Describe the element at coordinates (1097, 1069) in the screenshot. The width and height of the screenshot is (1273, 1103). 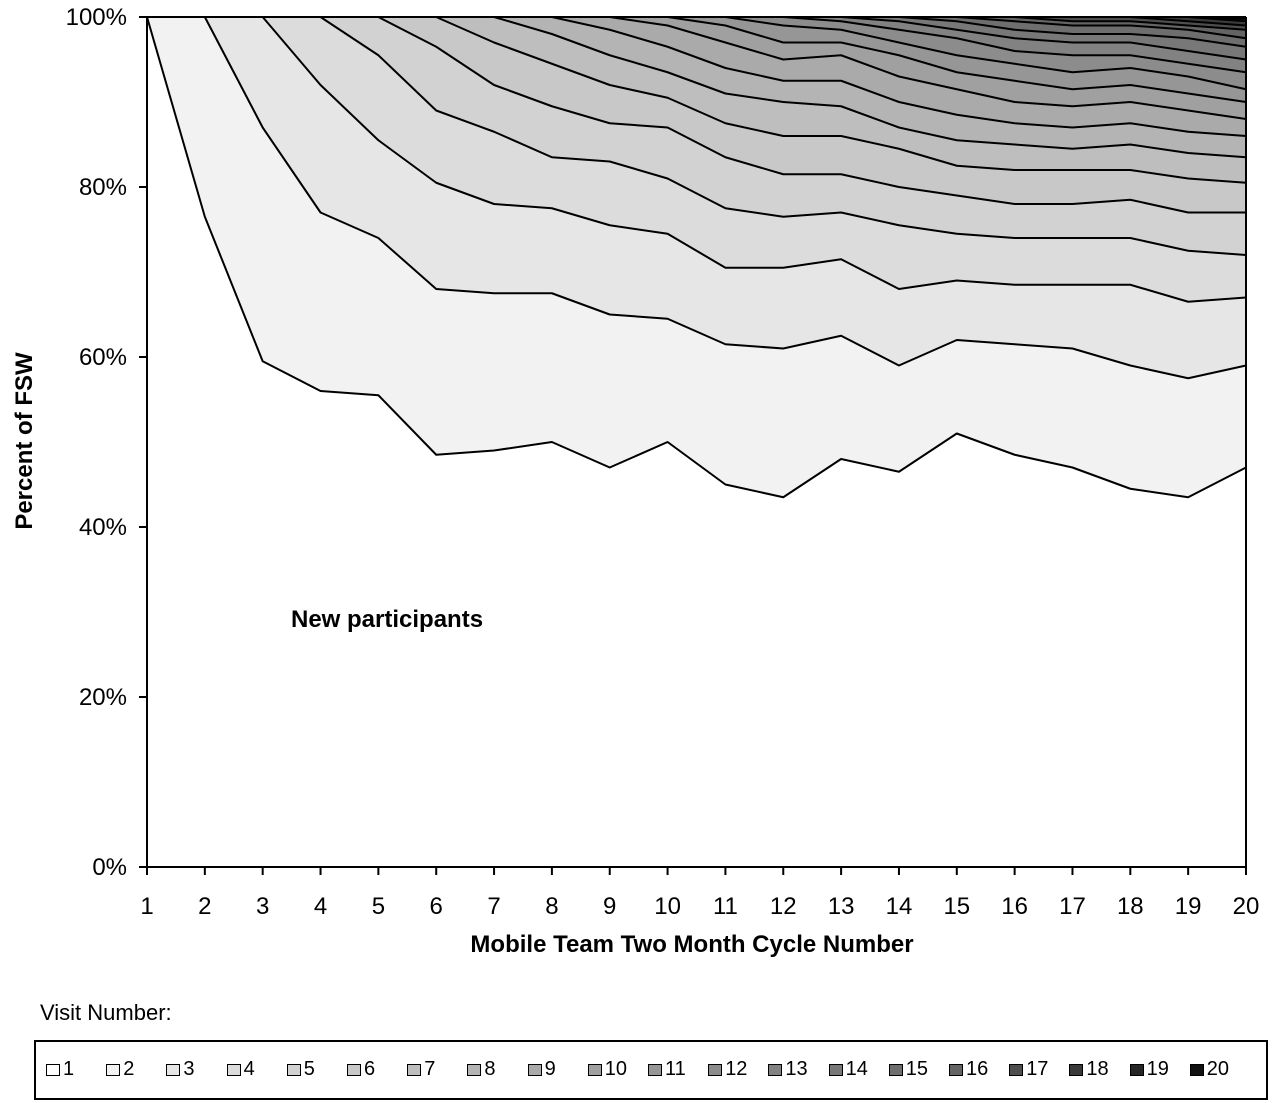
I see `legend-label: 18` at that location.